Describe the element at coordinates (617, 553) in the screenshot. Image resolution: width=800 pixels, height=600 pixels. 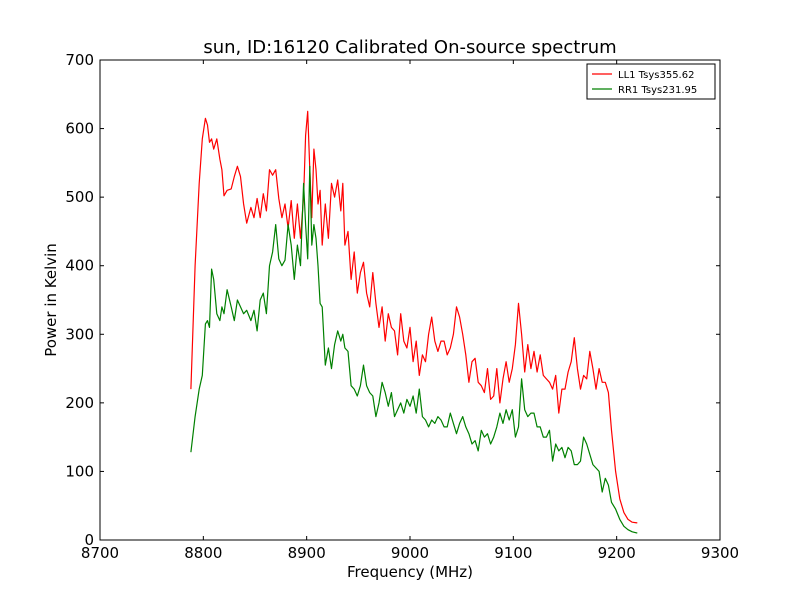
I see `x-tick-label: 9200` at that location.